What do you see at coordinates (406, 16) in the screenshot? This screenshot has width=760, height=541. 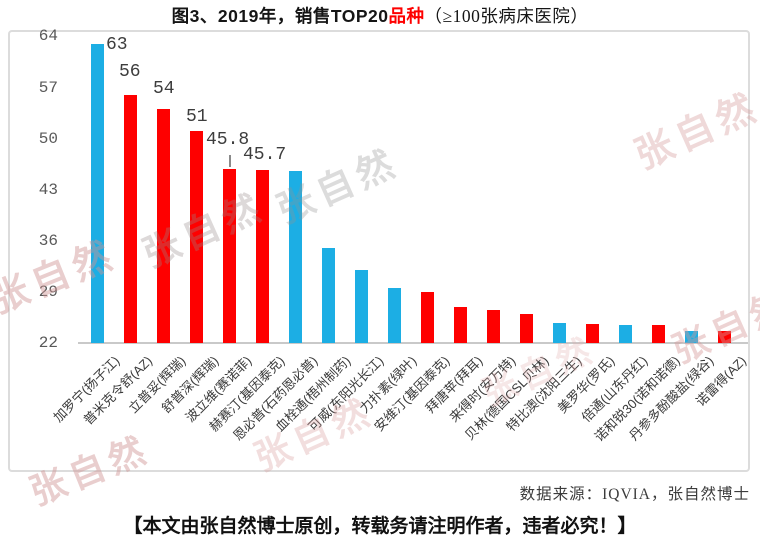 I see `chart-title-highlight: 品种` at bounding box center [406, 16].